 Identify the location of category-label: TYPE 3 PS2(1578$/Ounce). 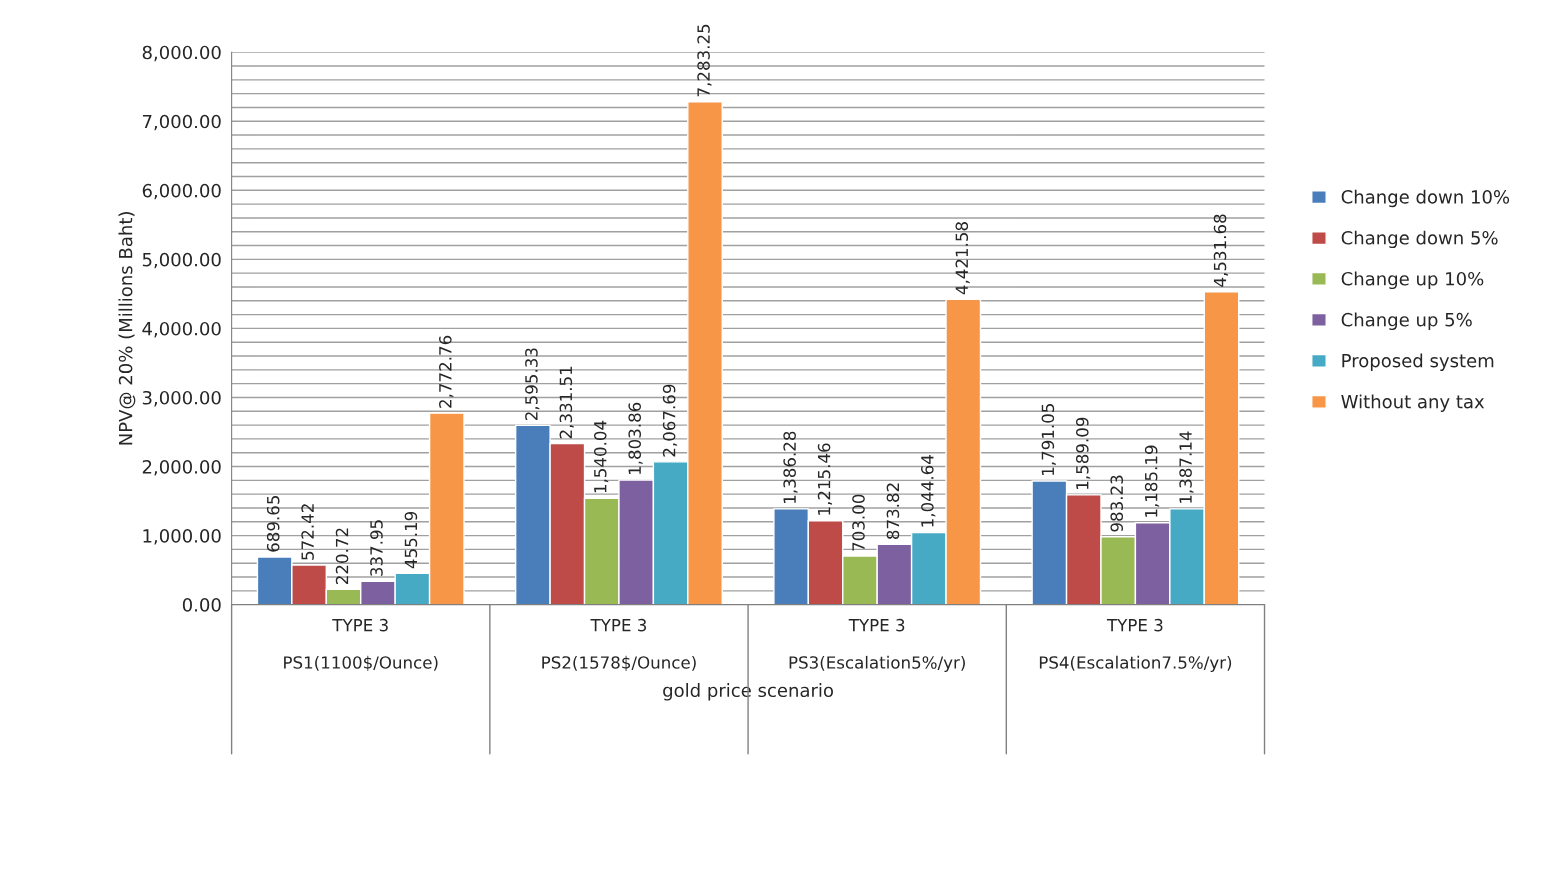
(619, 644).